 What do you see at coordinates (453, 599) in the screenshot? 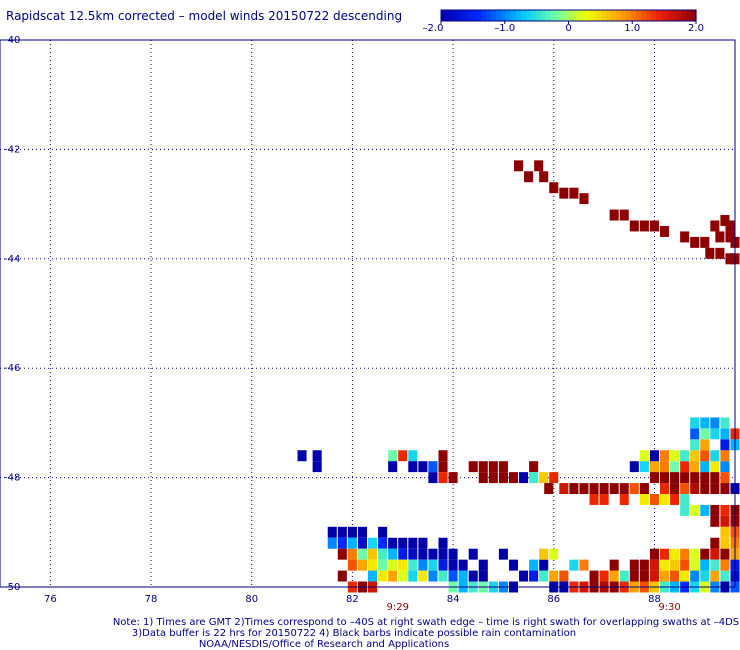
I see `x-tick-label: 84` at bounding box center [453, 599].